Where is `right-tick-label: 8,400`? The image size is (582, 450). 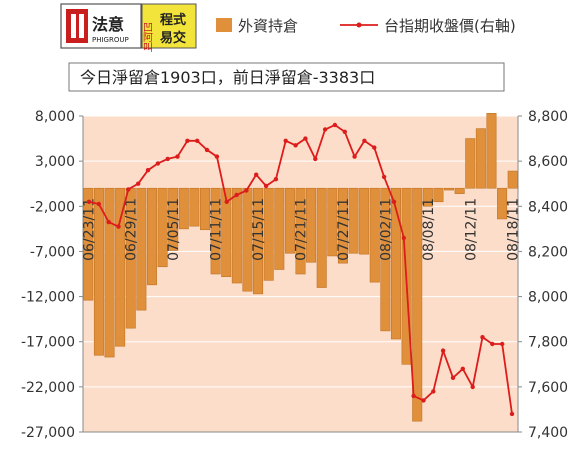 right-tick-label: 8,400 is located at coordinates (548, 207).